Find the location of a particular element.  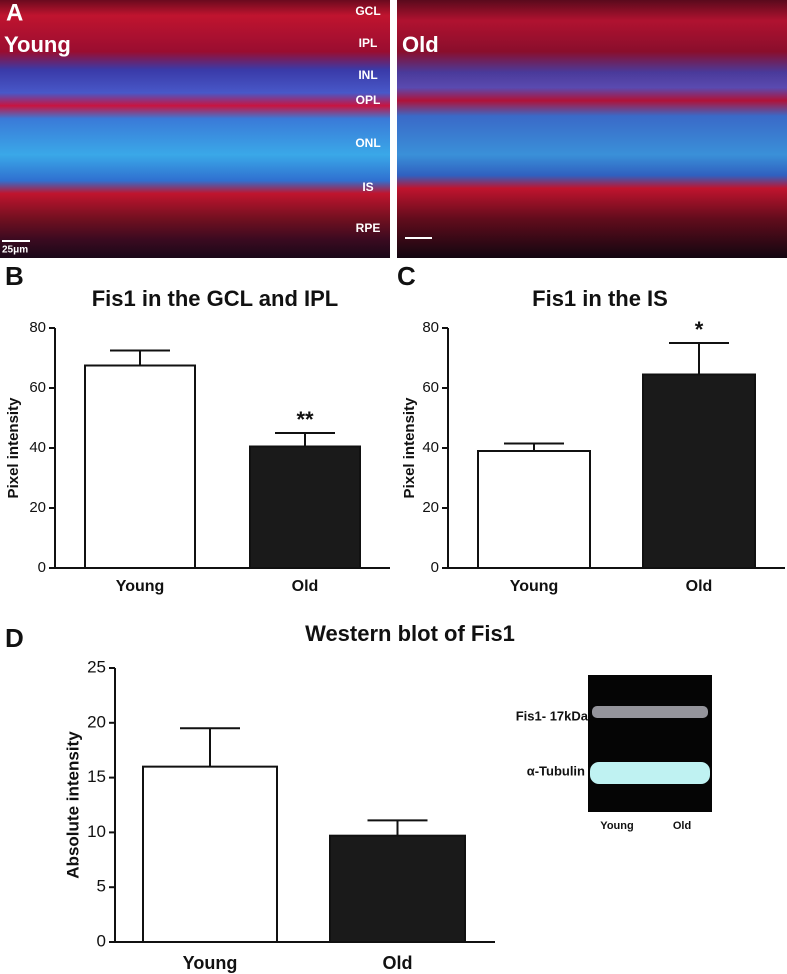

layer-labels: GCL IPL INL OPL ONL IS RPE is located at coordinates (367, 119).